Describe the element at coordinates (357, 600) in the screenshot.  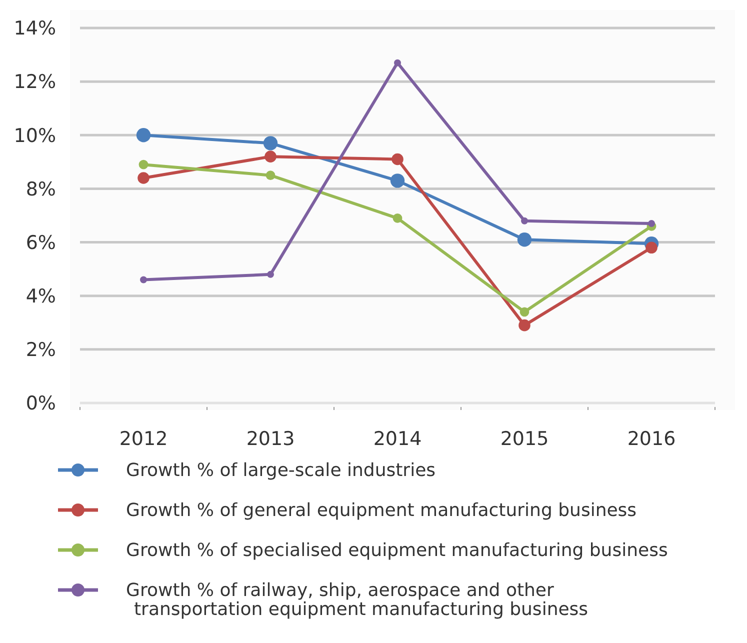
I see `legend-label: Growth % of railway, ship, aerospace and other transportation equipment manufacturing business` at that location.